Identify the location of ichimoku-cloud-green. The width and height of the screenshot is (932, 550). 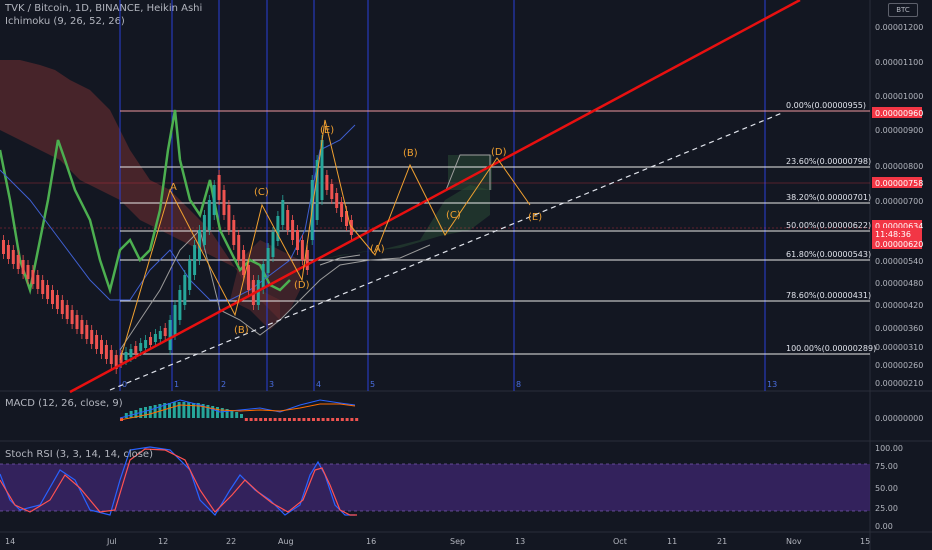
(405, 222).